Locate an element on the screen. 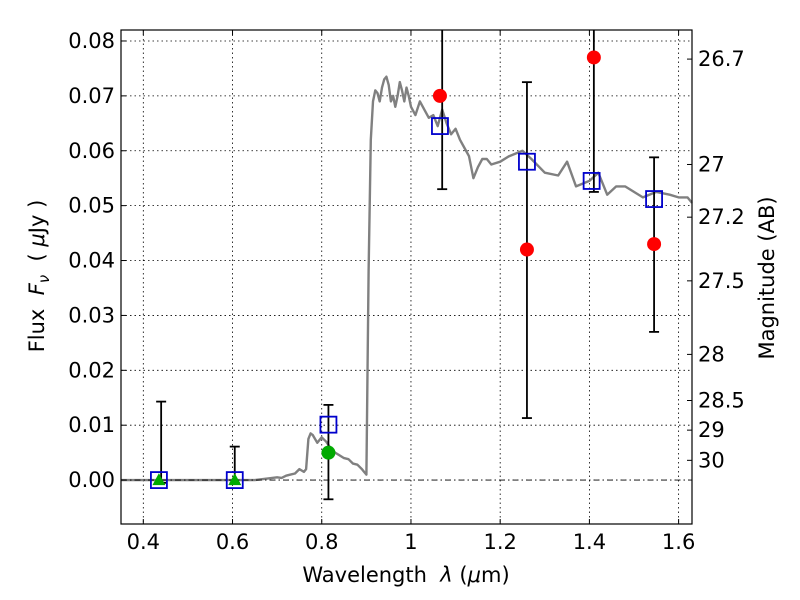 The height and width of the screenshot is (600, 800). magnitude-tick-label: 27 is located at coordinates (711, 164).